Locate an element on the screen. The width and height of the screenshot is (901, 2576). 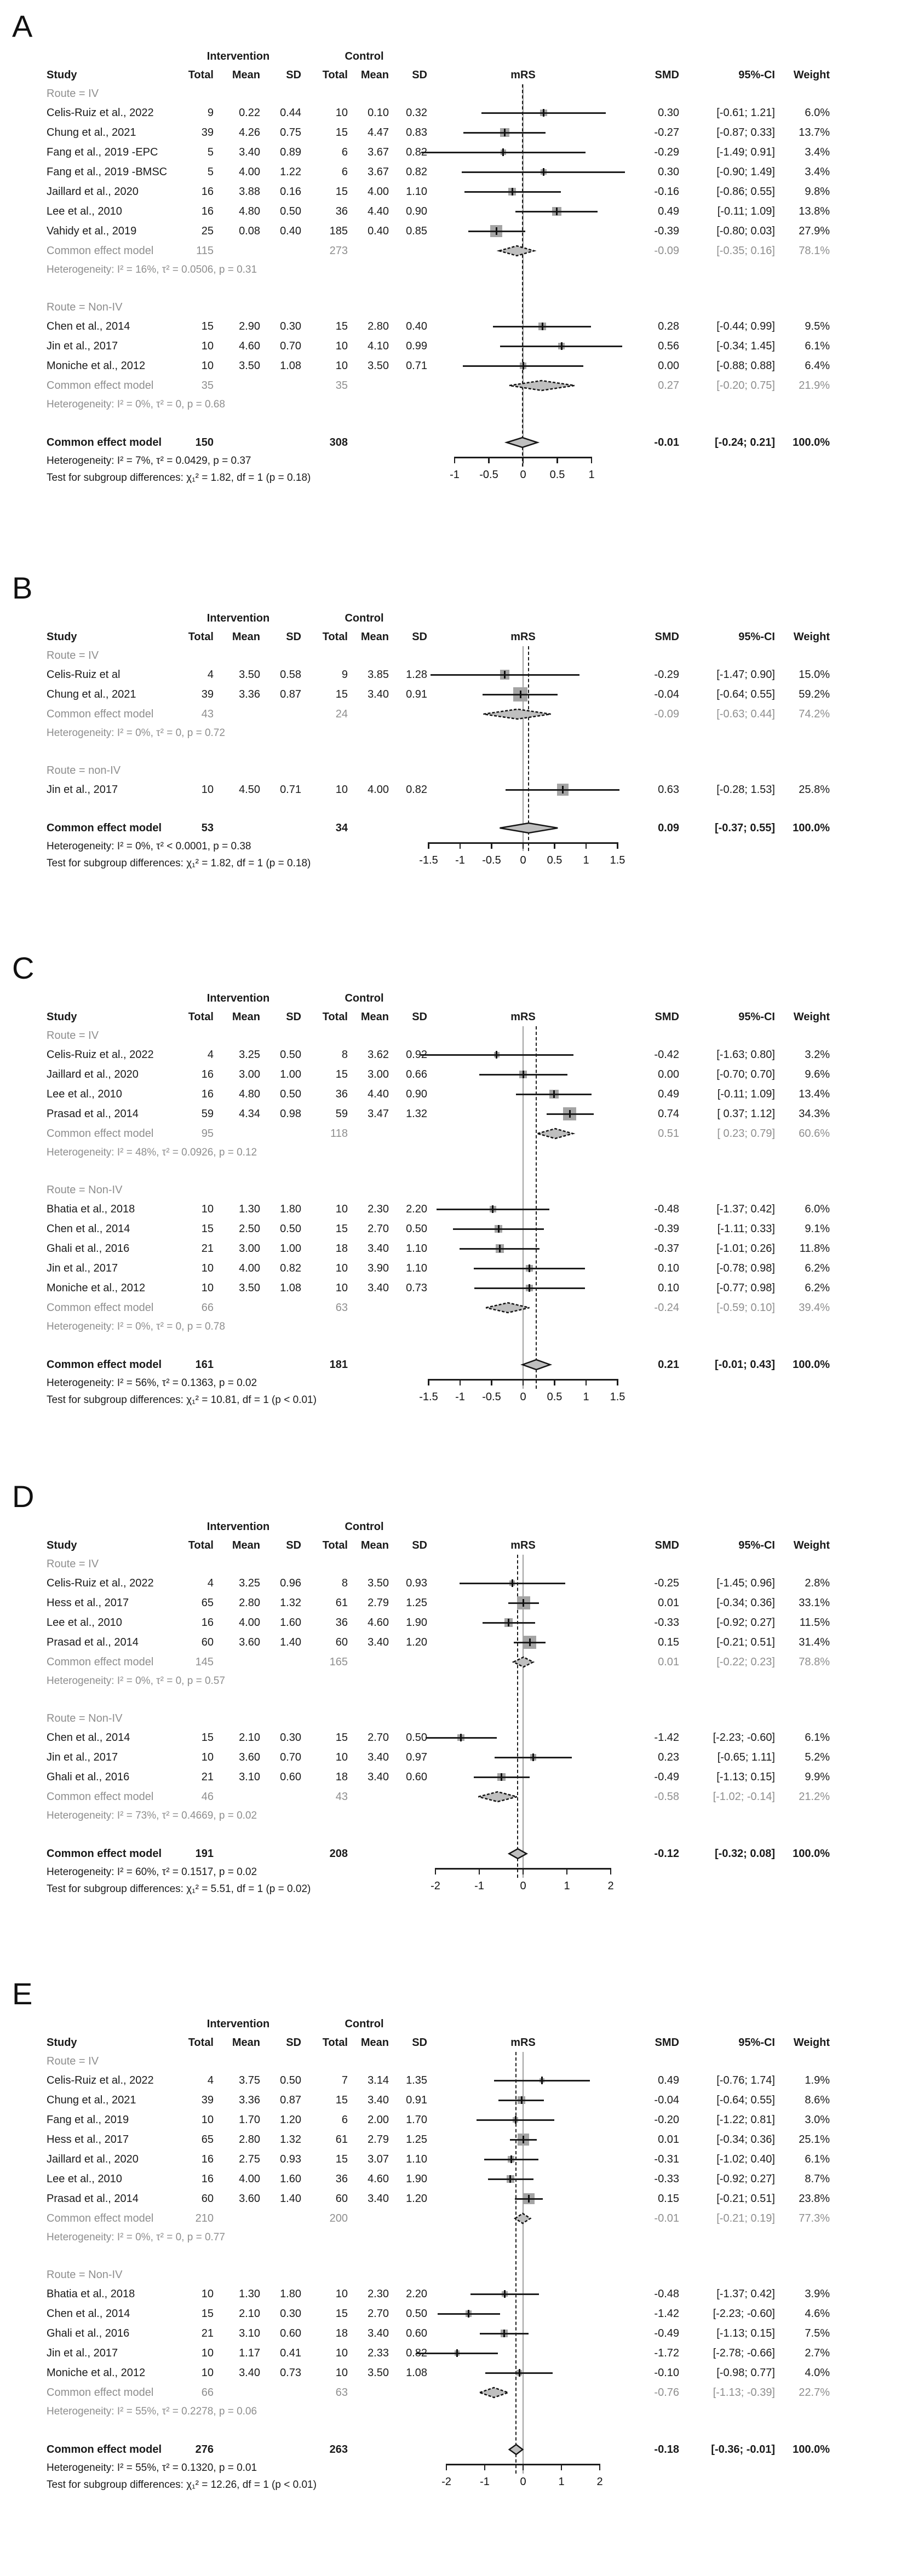
mean-intervention-cell: 4.34 is located at coordinates (249, 1113).